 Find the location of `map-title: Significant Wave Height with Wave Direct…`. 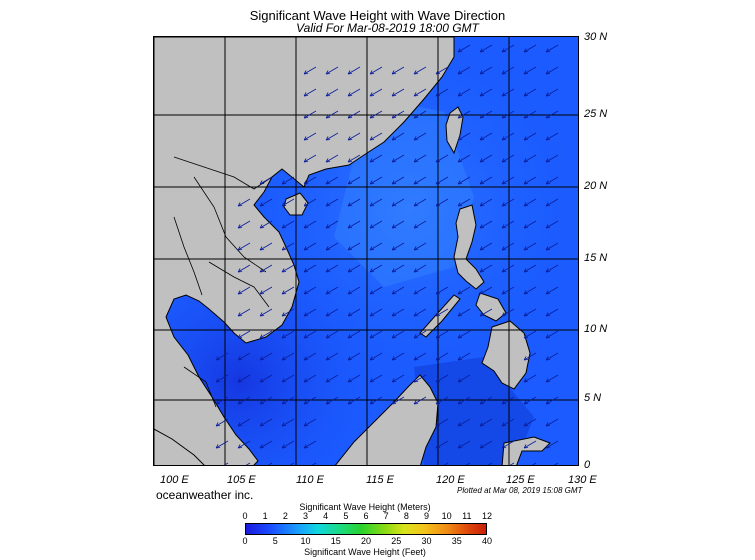

map-title: Significant Wave Height with Wave Direct… is located at coordinates (377, 15).